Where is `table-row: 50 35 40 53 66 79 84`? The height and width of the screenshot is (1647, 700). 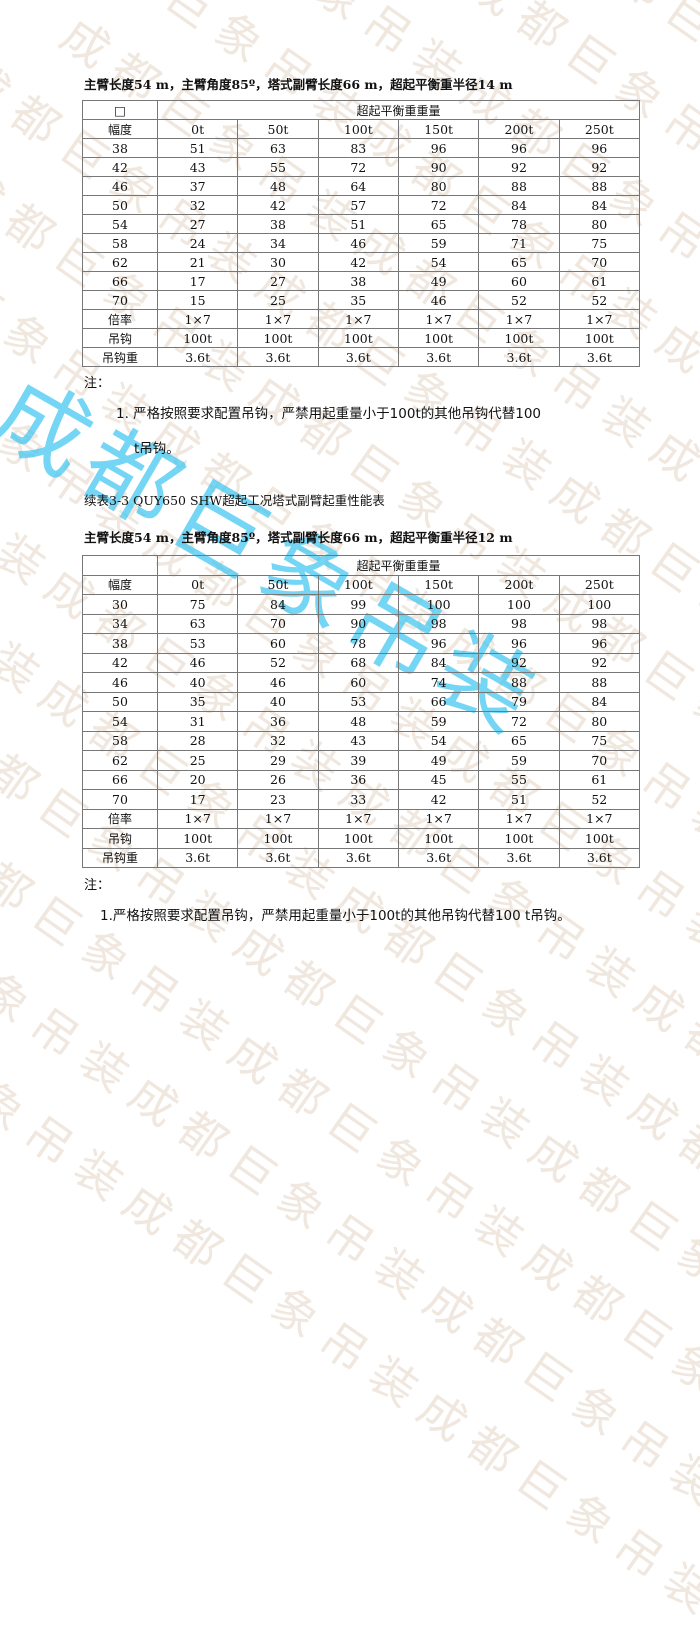
table-row: 50 35 40 53 66 79 84 is located at coordinates (361, 701).